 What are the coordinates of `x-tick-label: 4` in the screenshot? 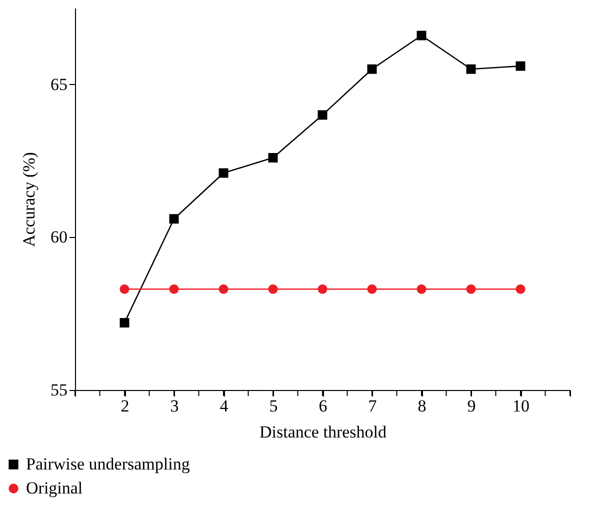 It's located at (224, 406).